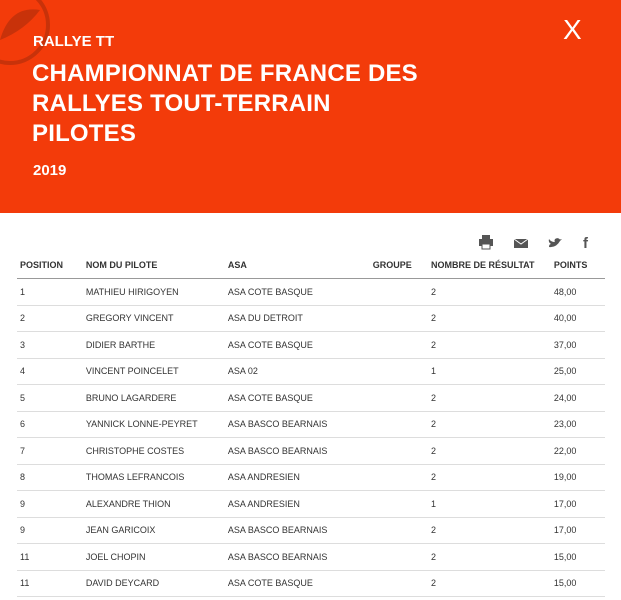  Describe the element at coordinates (153, 477) in the screenshot. I see `table-cell: THOMAS LEFRANCOIS` at that location.